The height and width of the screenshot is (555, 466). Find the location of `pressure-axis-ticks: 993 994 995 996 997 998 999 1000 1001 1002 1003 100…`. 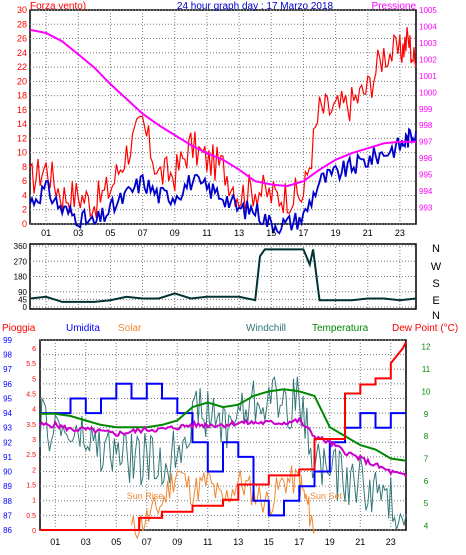

pressure-axis-ticks: 993 994 995 996 997 998 999 1000 1001 1002 1003 100… is located at coordinates (428, 109).